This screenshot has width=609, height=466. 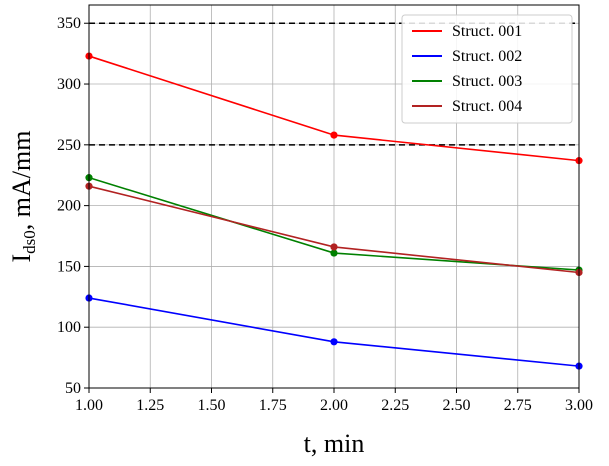 I want to click on y-tick-label: 50, so click(x=73, y=388).